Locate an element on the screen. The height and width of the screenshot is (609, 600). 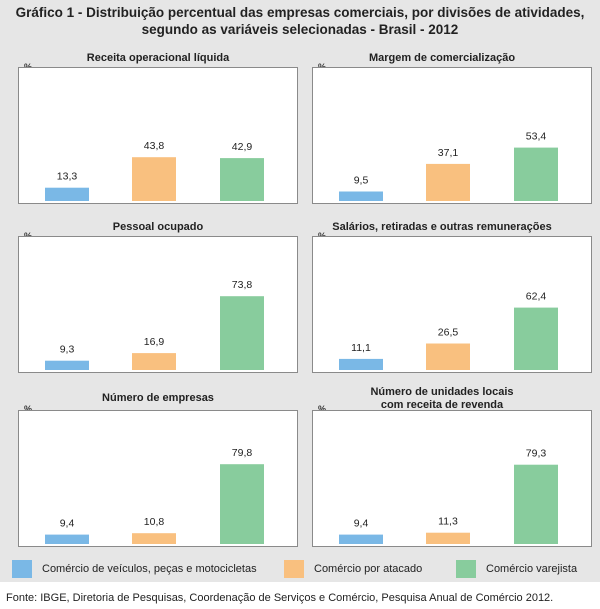
bar-value-label-varejo: 79,3 is located at coordinates (536, 454).